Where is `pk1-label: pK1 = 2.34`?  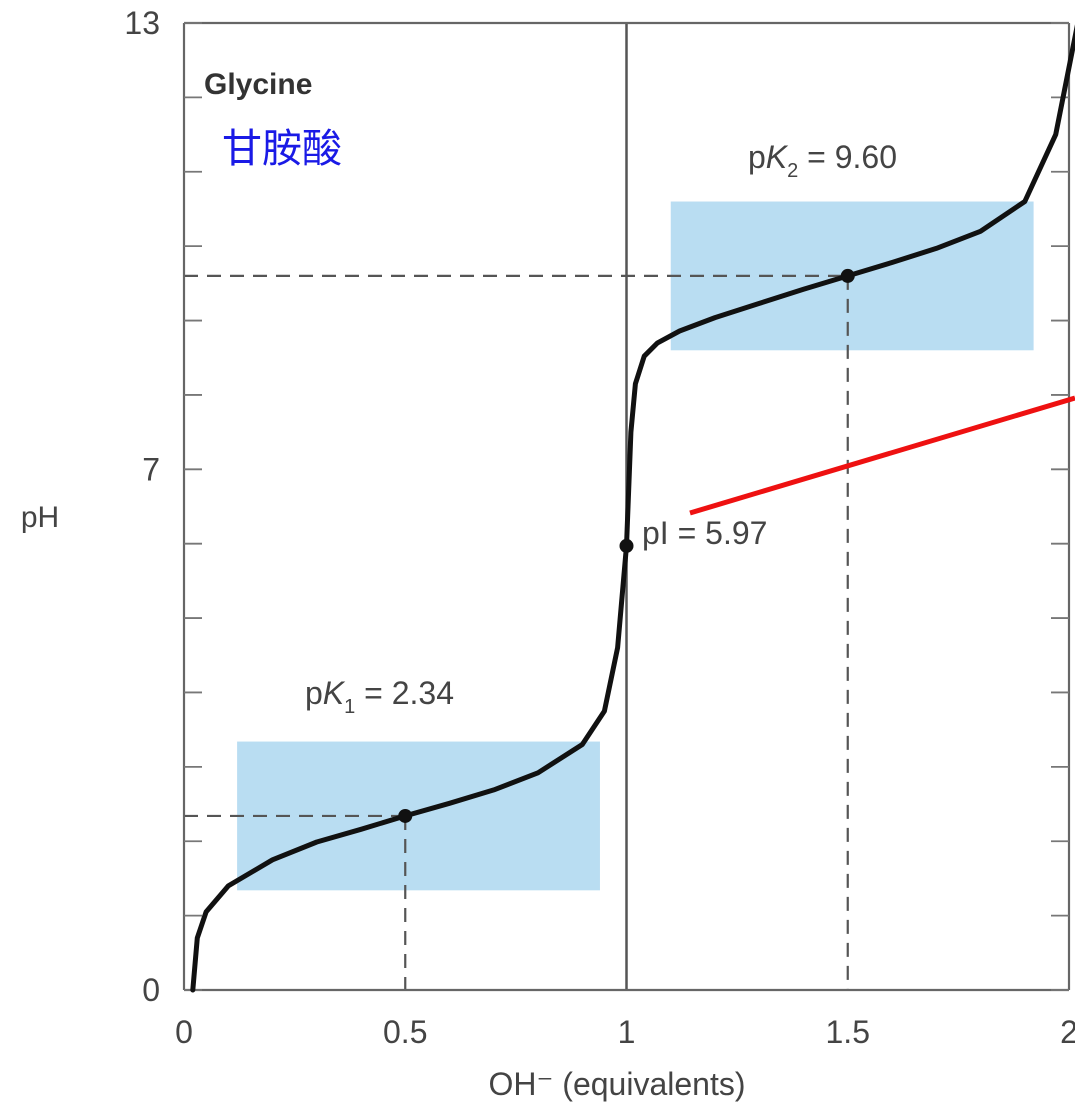 pk1-label: pK1 = 2.34 is located at coordinates (379, 696).